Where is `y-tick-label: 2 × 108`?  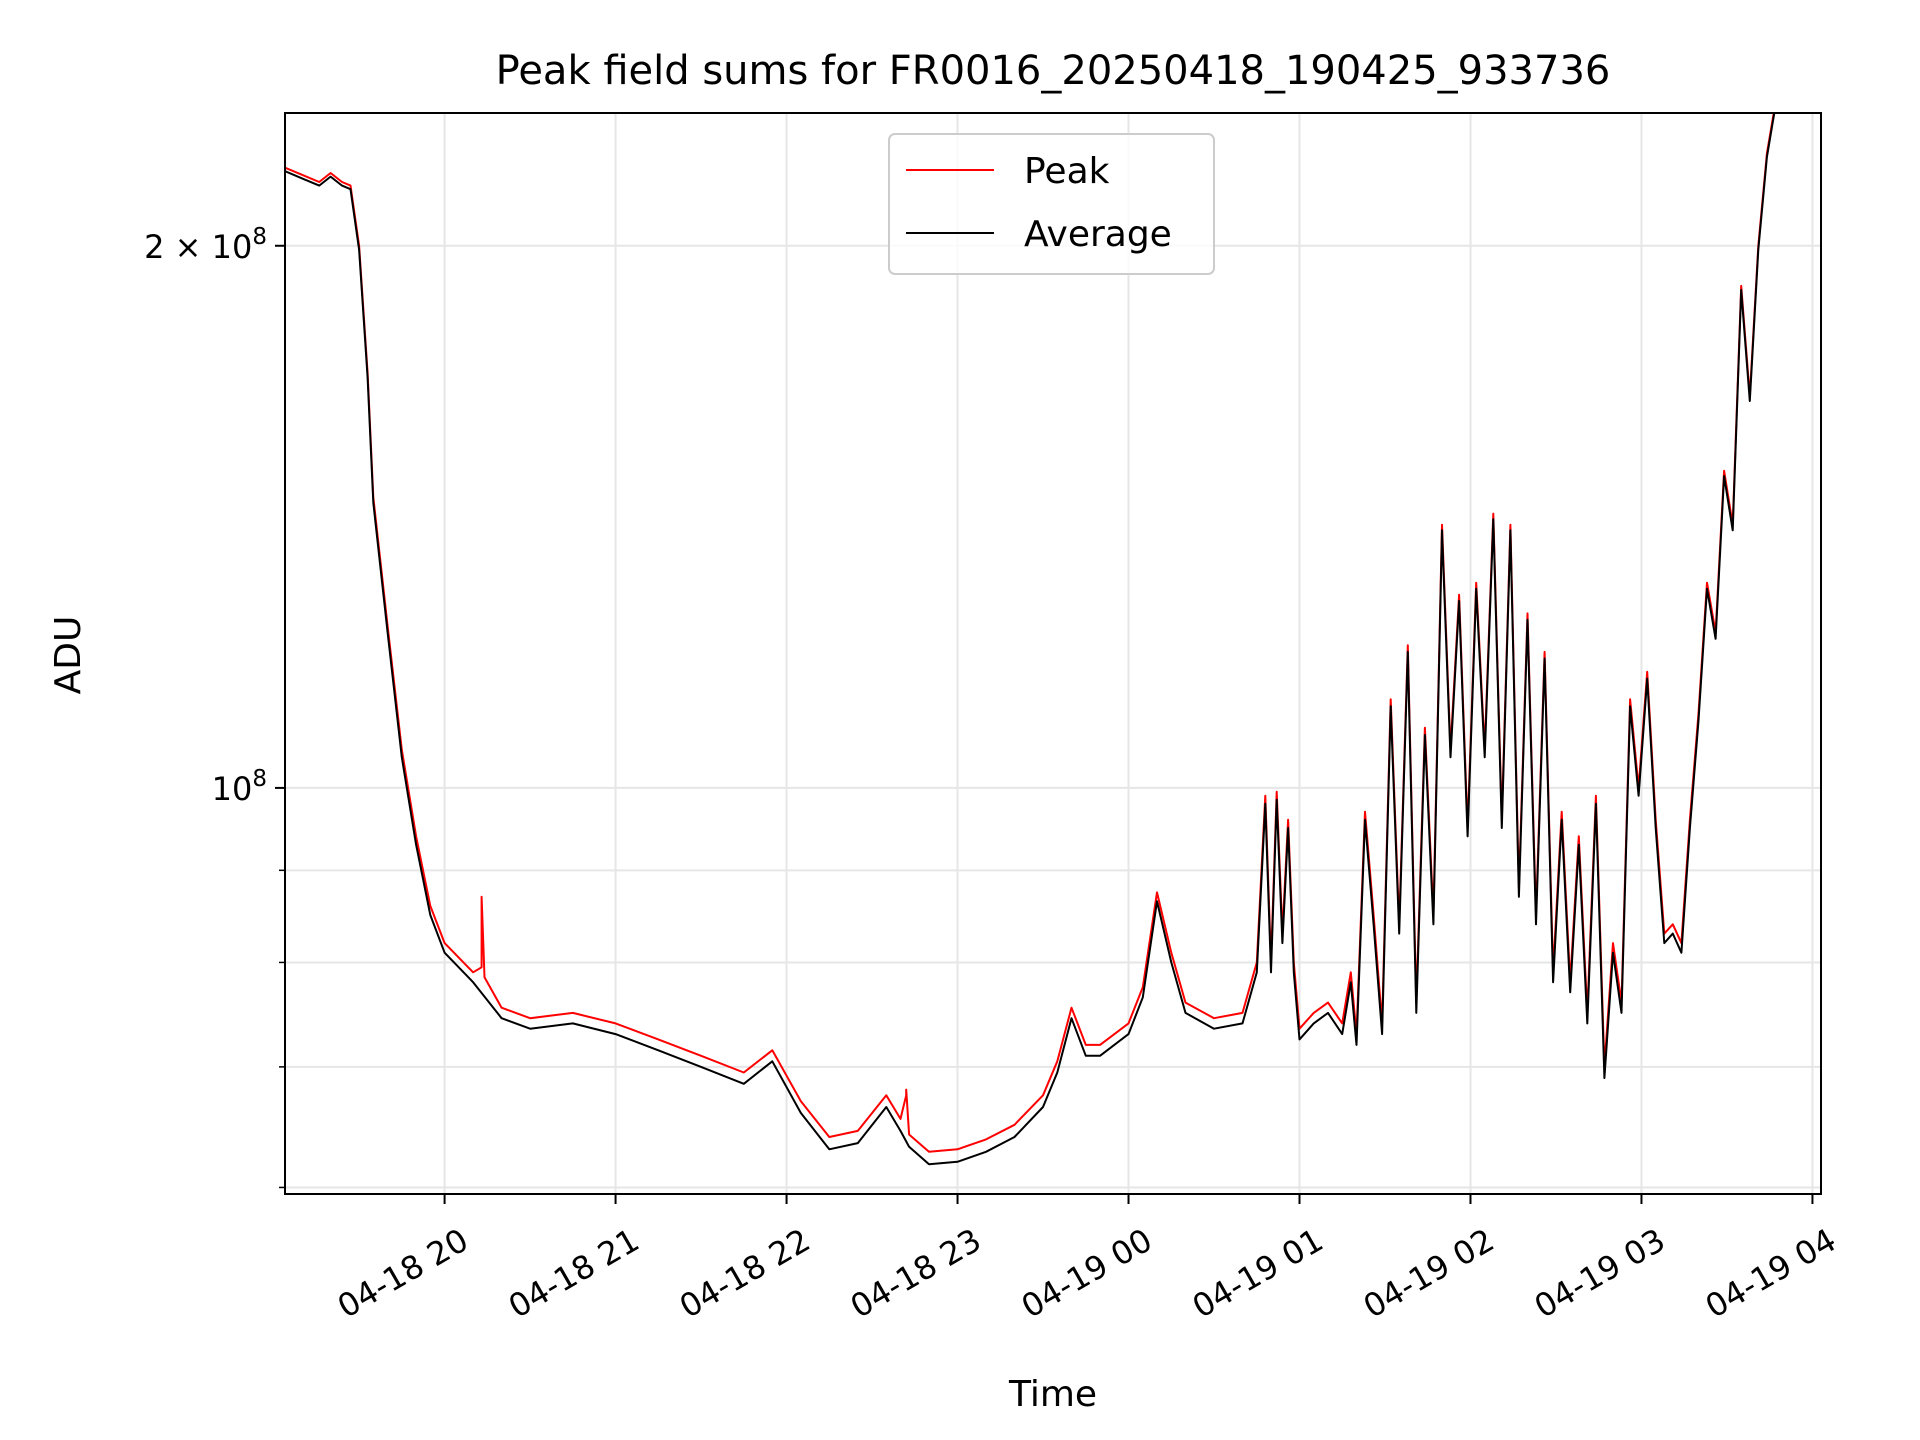 y-tick-label: 2 × 108 is located at coordinates (205, 245).